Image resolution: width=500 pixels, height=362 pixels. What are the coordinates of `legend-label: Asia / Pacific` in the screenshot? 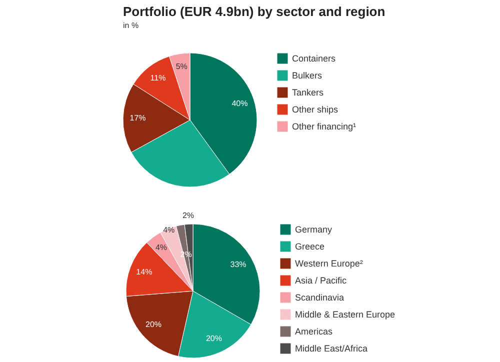 It's located at (321, 281).